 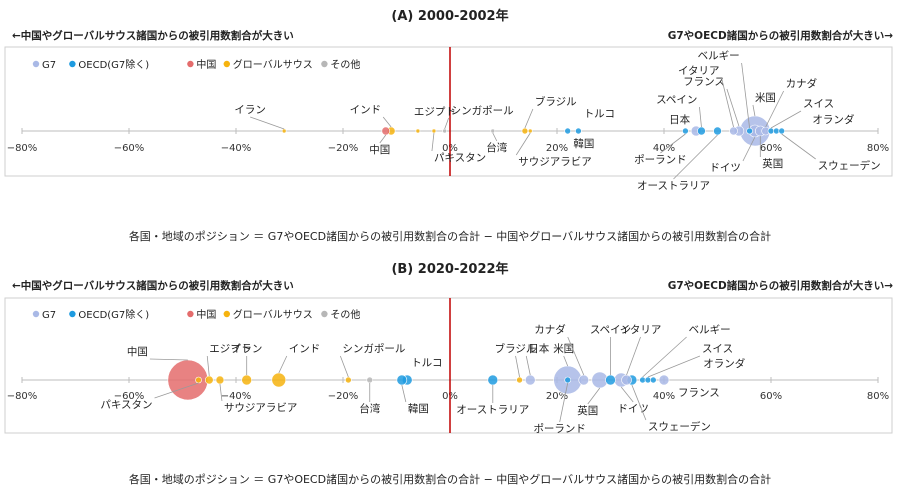 What do you see at coordinates (113, 64) in the screenshot?
I see `legend-entry: OECD(G7除く)` at bounding box center [113, 64].